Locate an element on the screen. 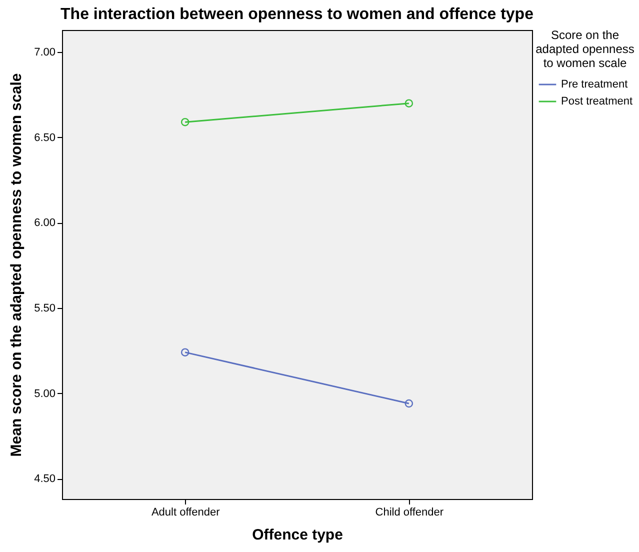 Image resolution: width=639 pixels, height=552 pixels. y-tick-label: 5.00 is located at coordinates (45, 394).